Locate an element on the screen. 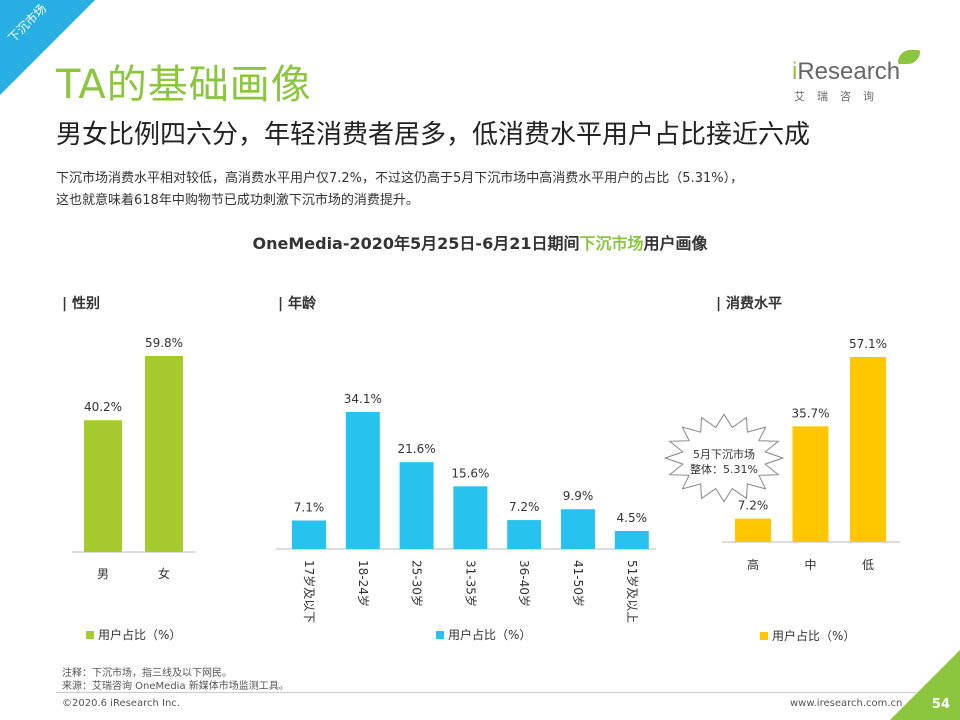 This screenshot has width=960, height=720. page-number: 54 is located at coordinates (940, 704).